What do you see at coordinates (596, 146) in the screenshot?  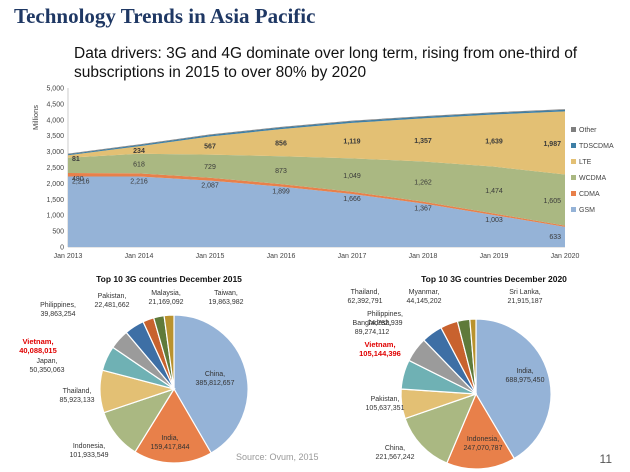 I see `legend-label-tdscdma: TDSCDMA` at bounding box center [596, 146].